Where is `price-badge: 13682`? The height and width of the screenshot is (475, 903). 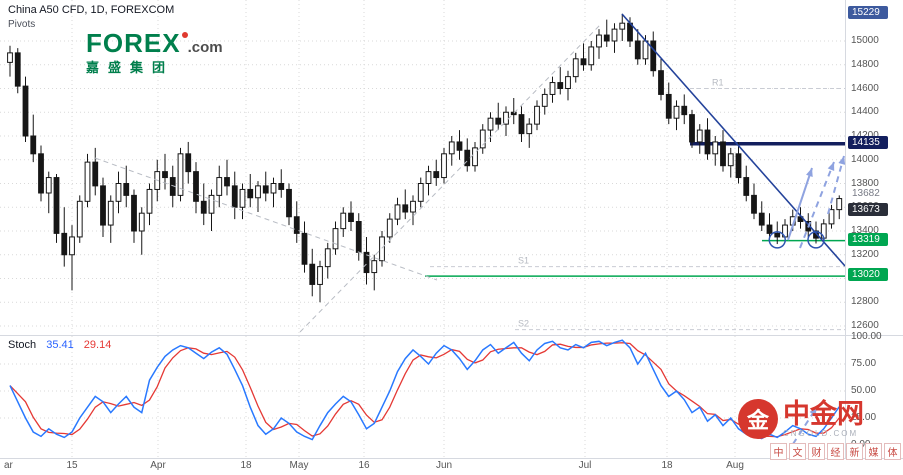 price-badge: 13682 is located at coordinates (866, 193).